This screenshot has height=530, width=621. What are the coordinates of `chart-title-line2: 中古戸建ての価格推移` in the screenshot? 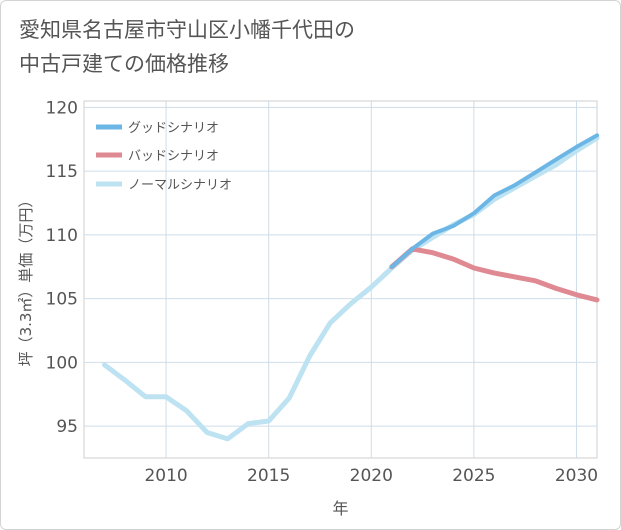 It's located at (124, 64).